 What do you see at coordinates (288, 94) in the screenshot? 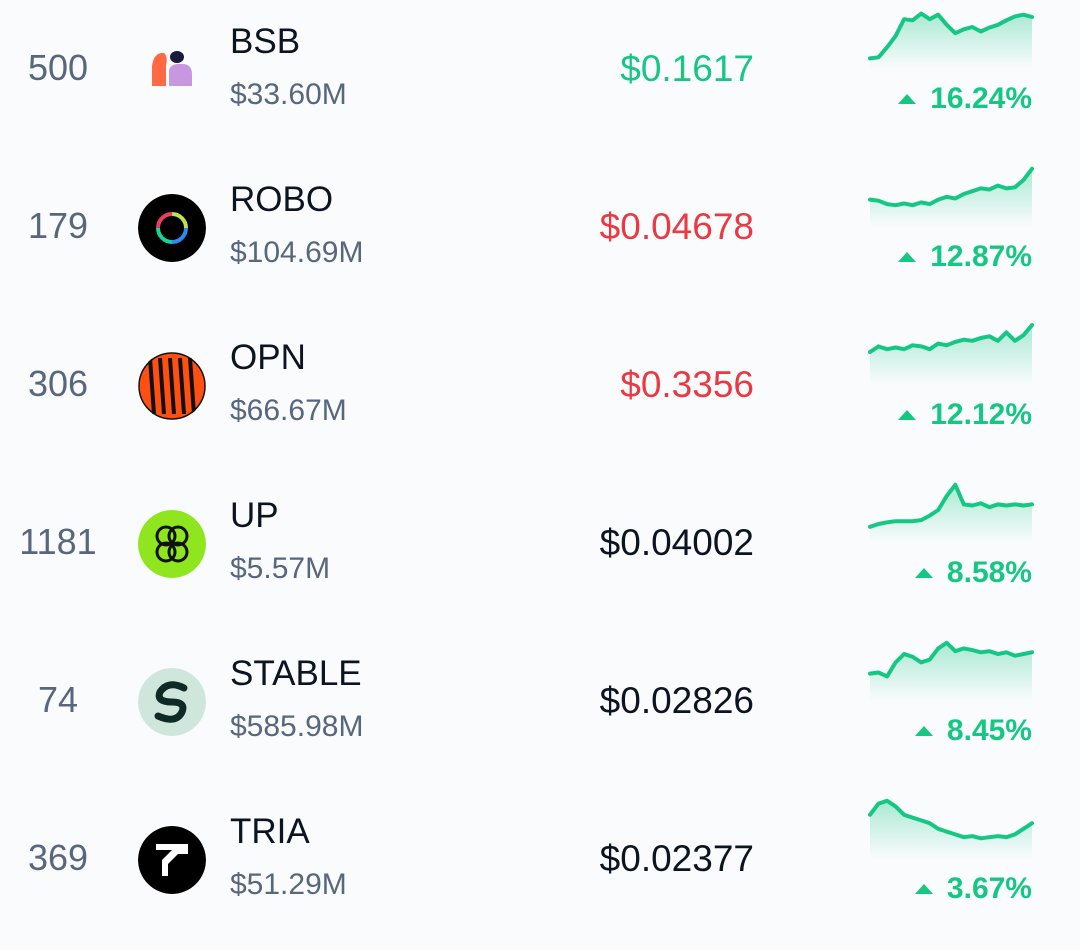
I see `market-cap: $33.60M` at bounding box center [288, 94].